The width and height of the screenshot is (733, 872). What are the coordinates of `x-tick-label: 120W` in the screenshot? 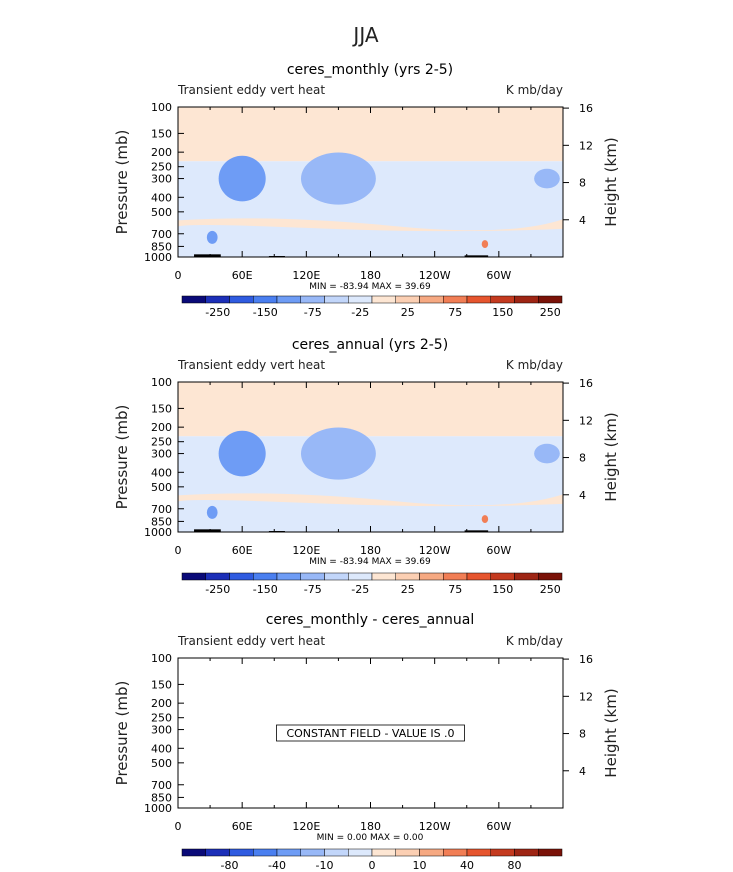 It's located at (435, 275).